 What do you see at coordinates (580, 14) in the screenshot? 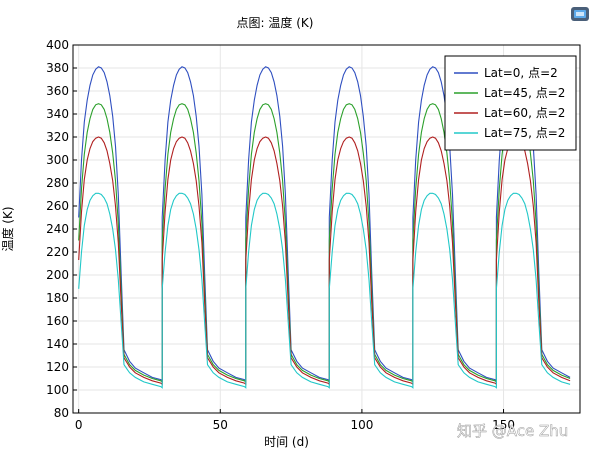
I see `image-export-icon` at bounding box center [580, 14].